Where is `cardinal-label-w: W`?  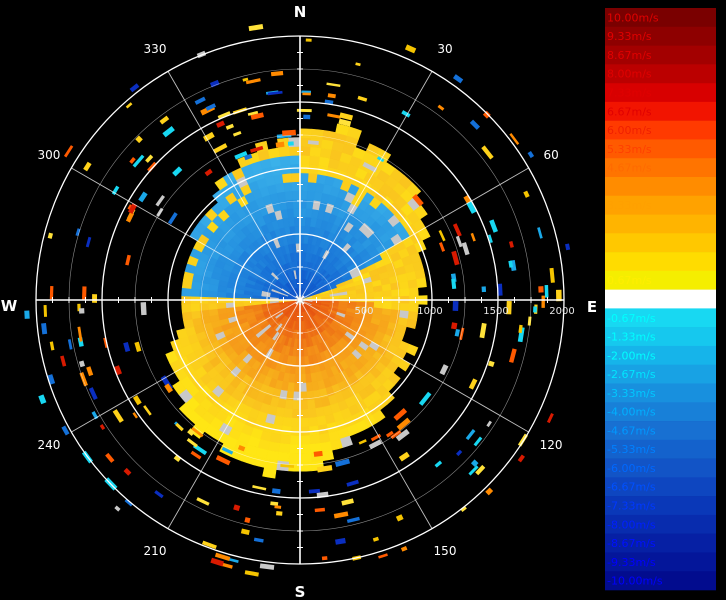 cardinal-label-w: W is located at coordinates (9, 306).